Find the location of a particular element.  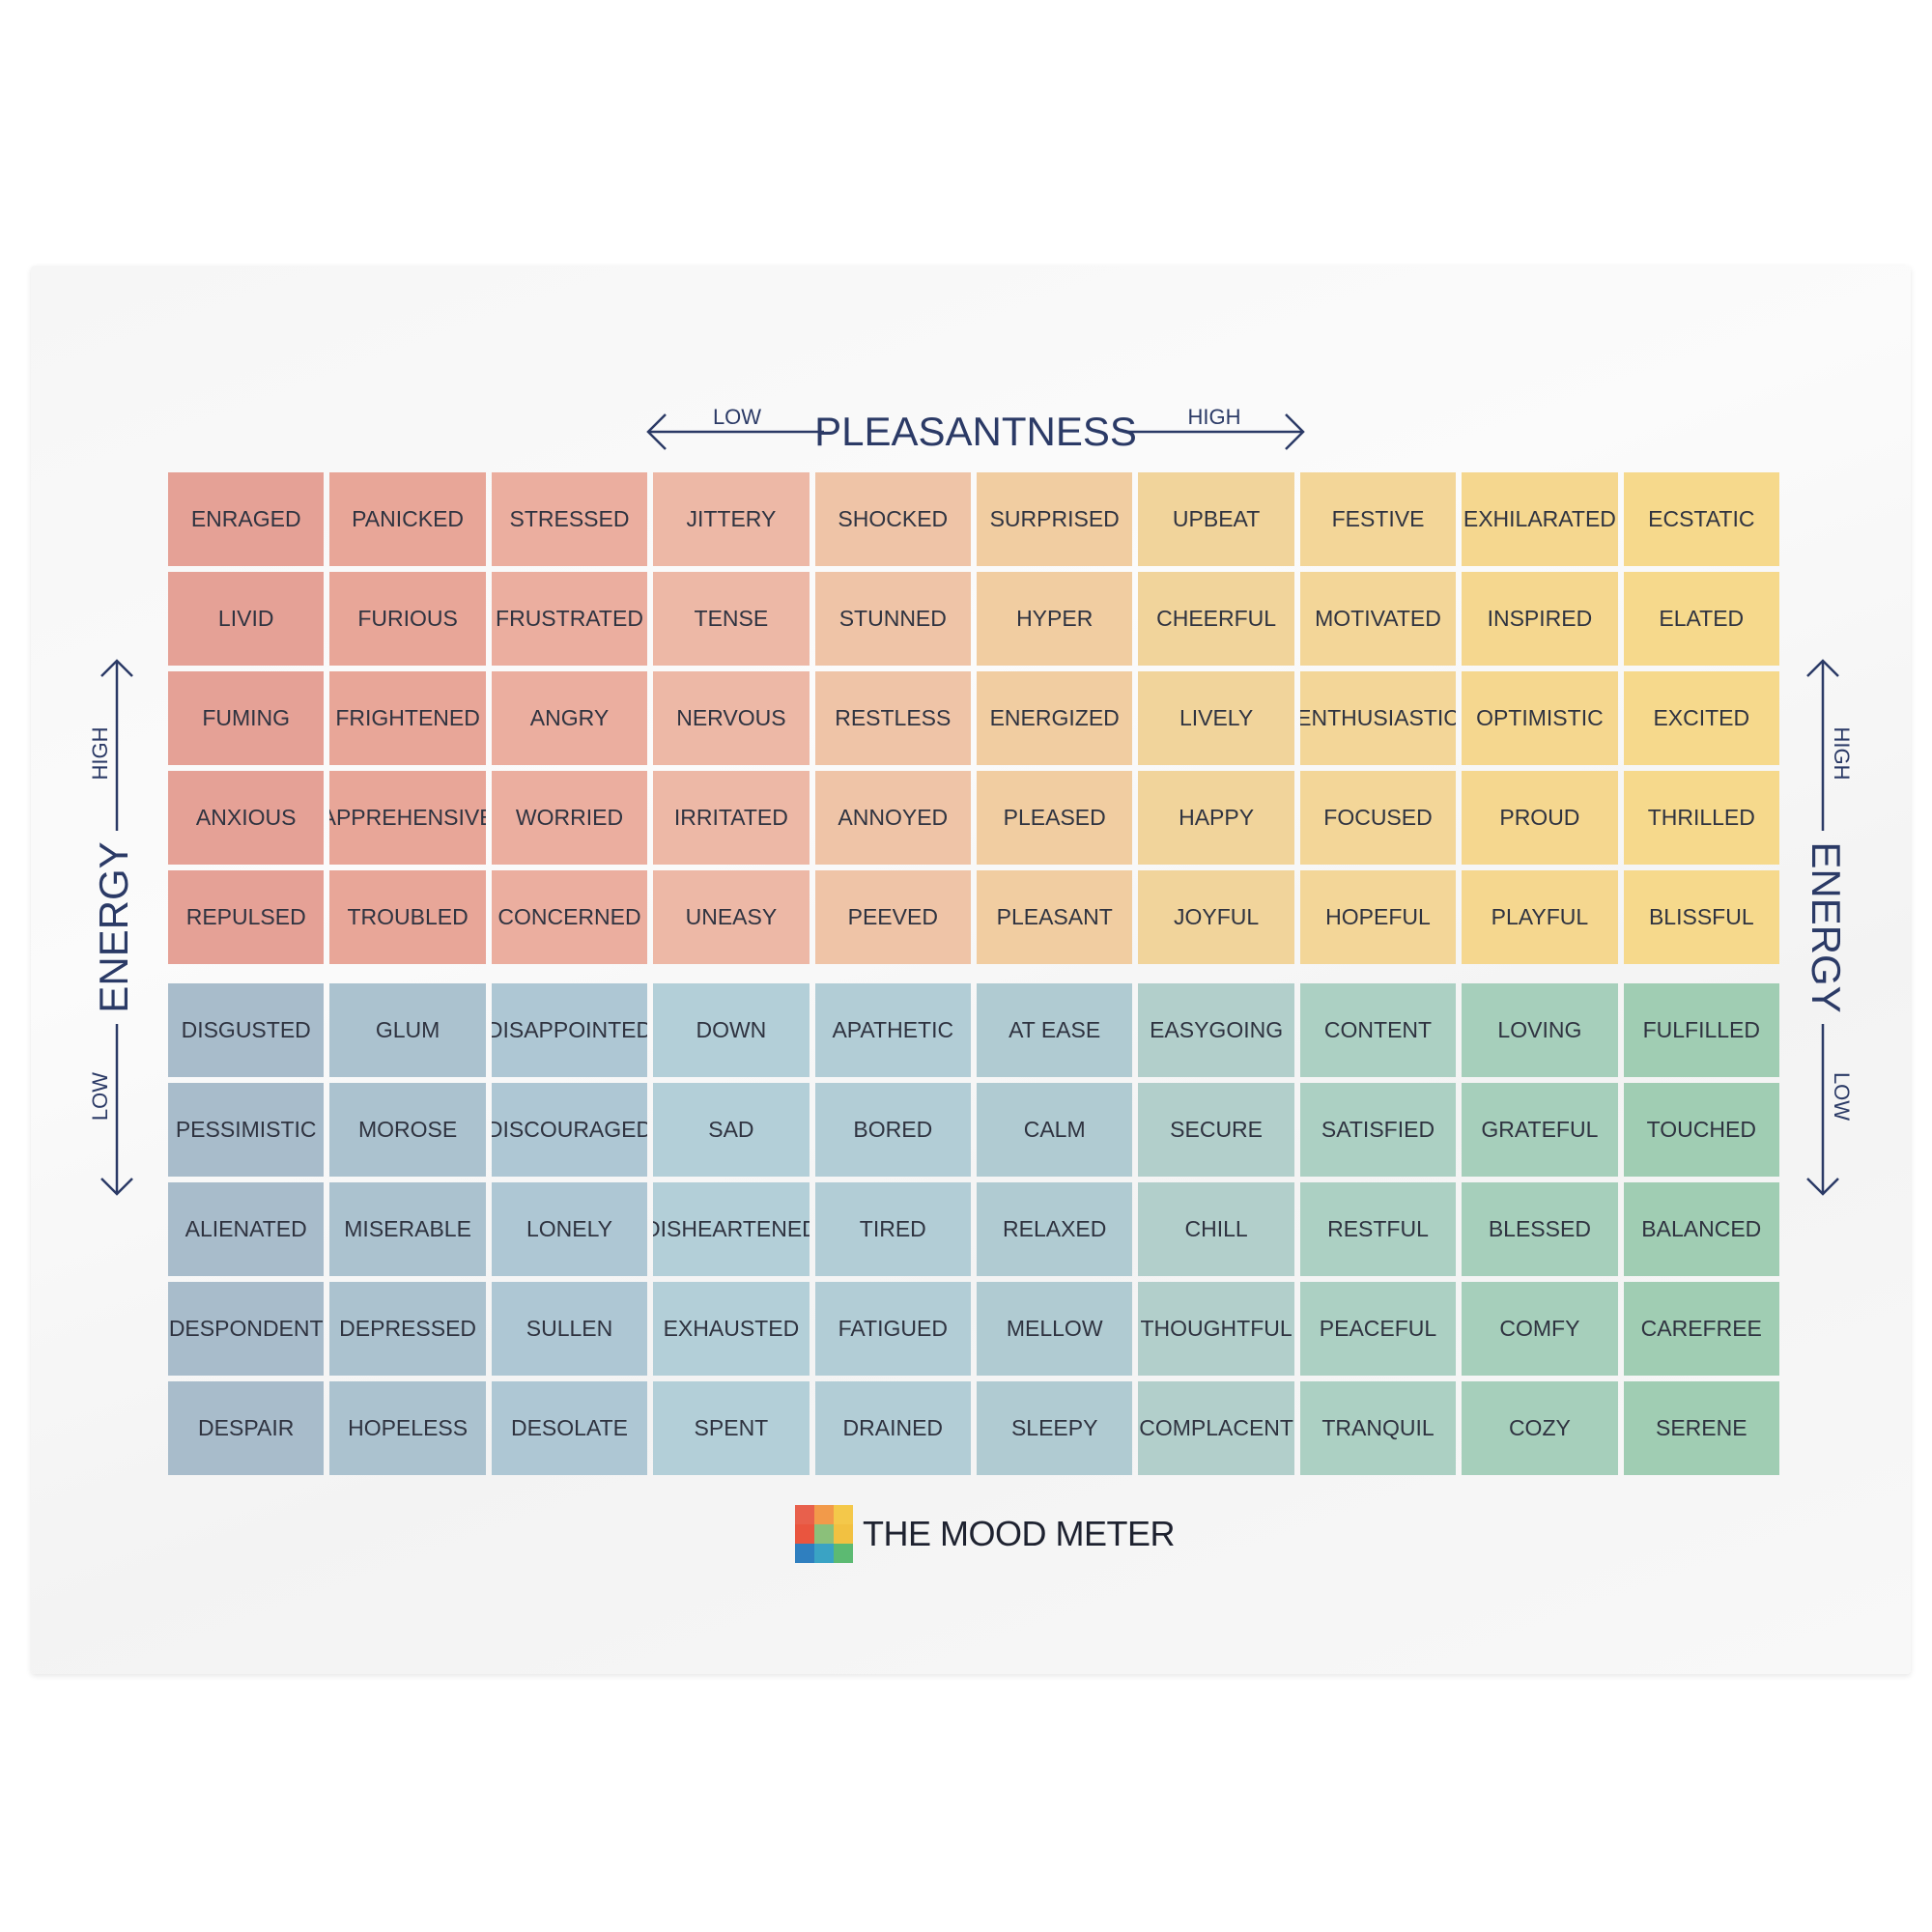

mood-cell: APATHETIC is located at coordinates (892, 1030).